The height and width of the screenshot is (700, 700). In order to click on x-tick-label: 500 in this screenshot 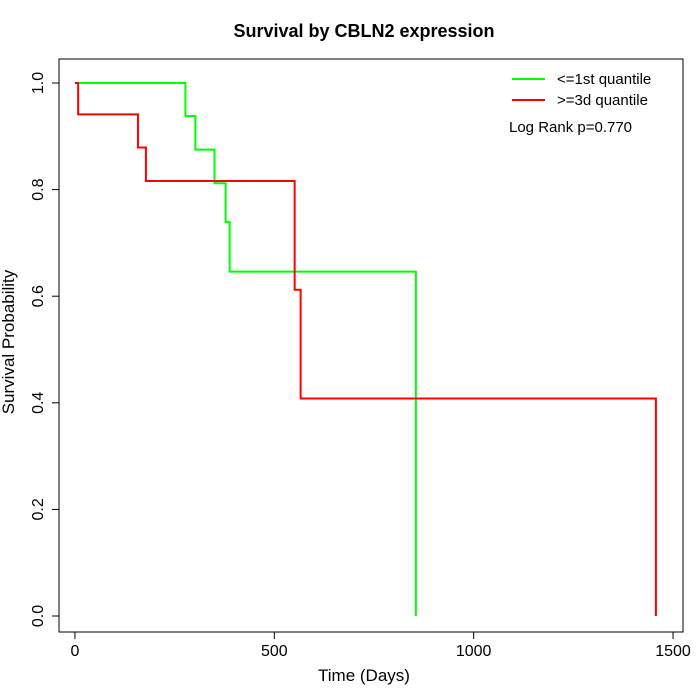, I will do `click(274, 651)`.